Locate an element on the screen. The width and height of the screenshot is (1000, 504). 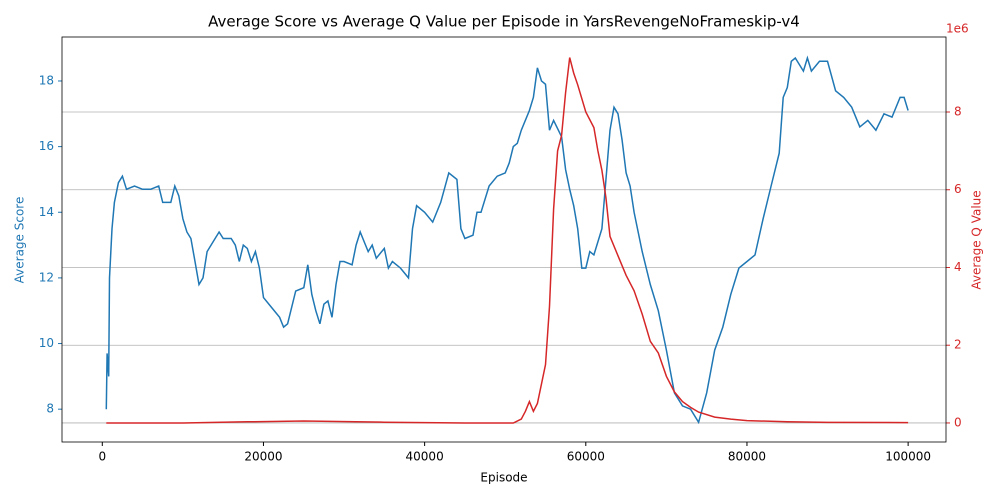
y2-tick-label: 0 is located at coordinates (958, 422).